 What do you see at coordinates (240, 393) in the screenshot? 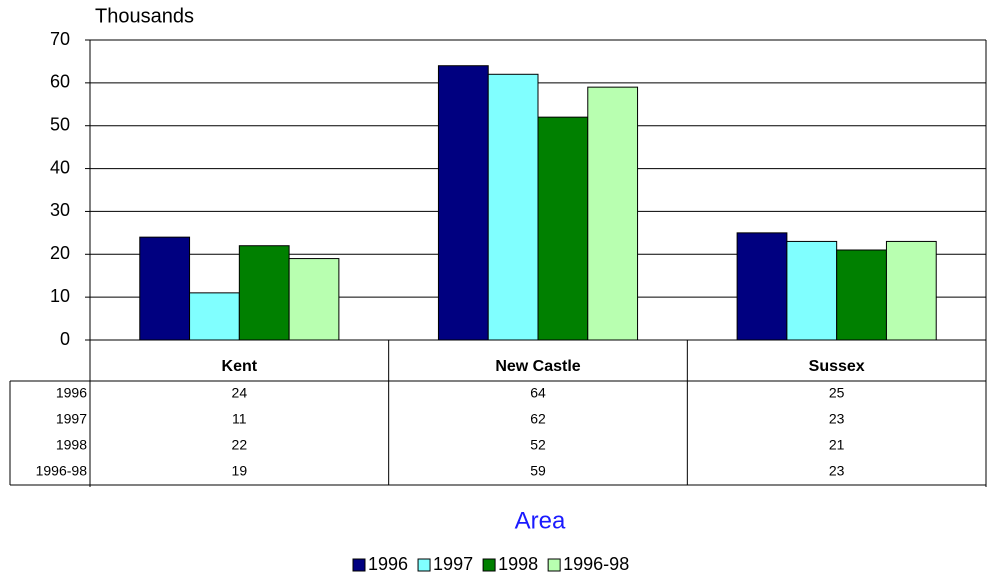
I see `table-cell: 24` at bounding box center [240, 393].